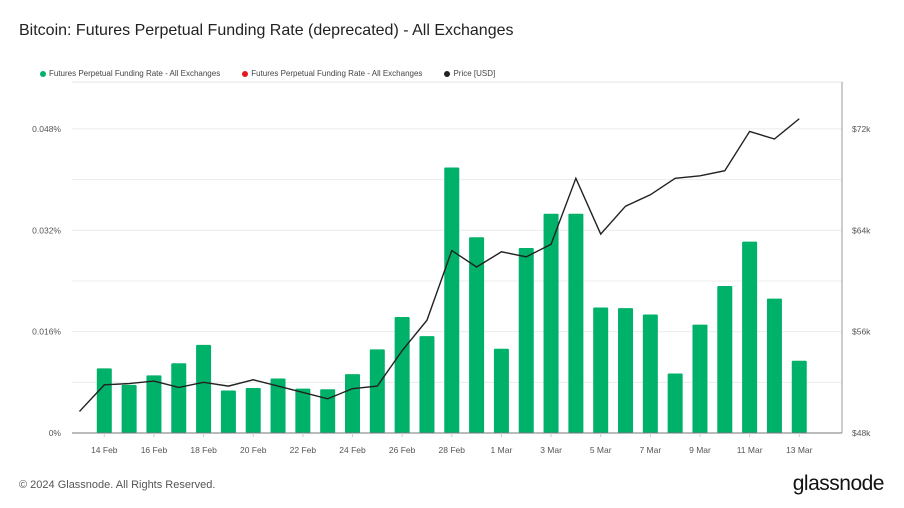 This screenshot has height=508, width=904. Describe the element at coordinates (452, 450) in the screenshot. I see `x-tick-label: 28 Feb` at that location.